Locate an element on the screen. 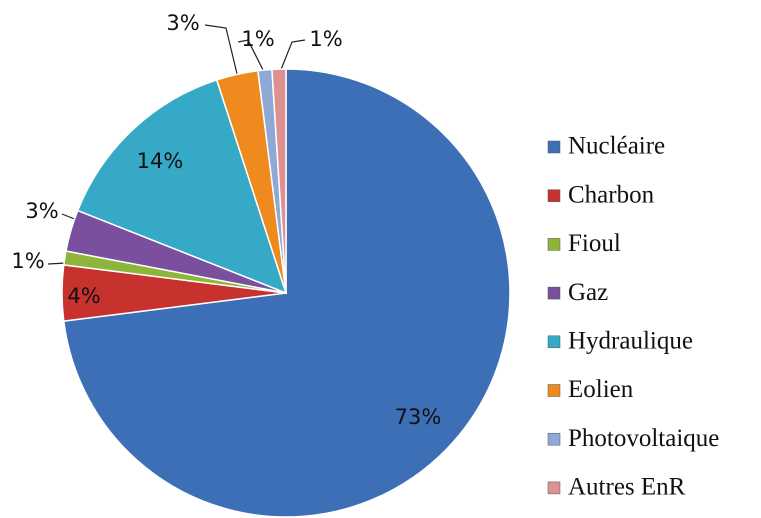 This screenshot has width=761, height=518. legend-label: Charbon is located at coordinates (611, 194).